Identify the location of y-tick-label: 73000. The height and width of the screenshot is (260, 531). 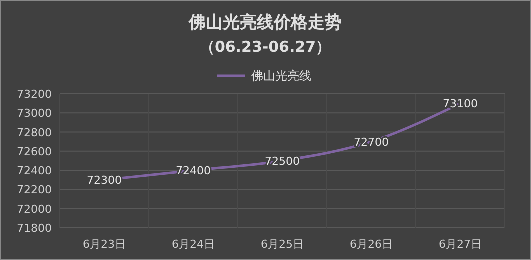
(34, 113).